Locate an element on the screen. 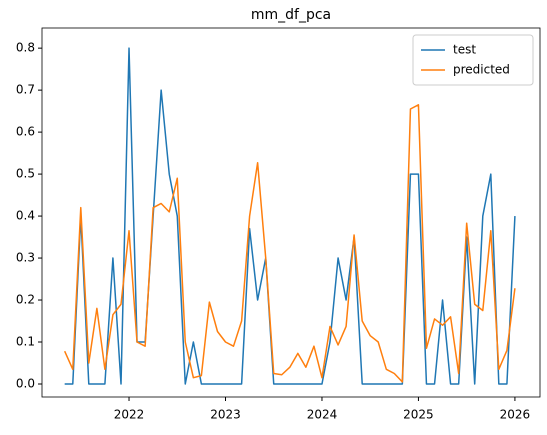 The width and height of the screenshot is (547, 435). y-tick-label: 0.6 is located at coordinates (25, 132).